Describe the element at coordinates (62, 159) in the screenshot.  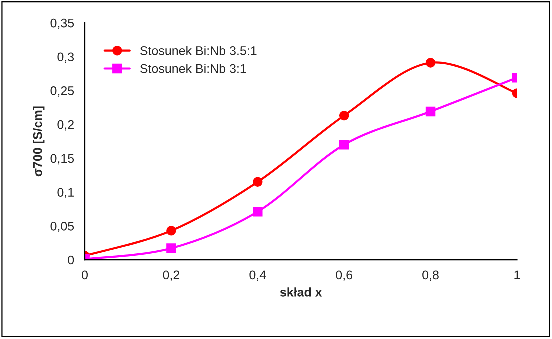
I see `y-tick-label: 0,15` at that location.